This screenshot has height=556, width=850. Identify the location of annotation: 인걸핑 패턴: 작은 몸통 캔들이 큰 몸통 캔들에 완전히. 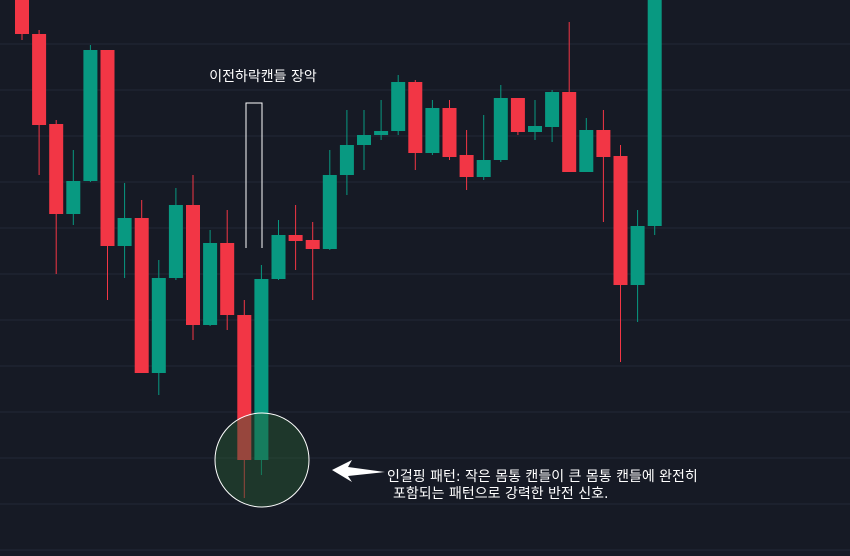
(542, 477).